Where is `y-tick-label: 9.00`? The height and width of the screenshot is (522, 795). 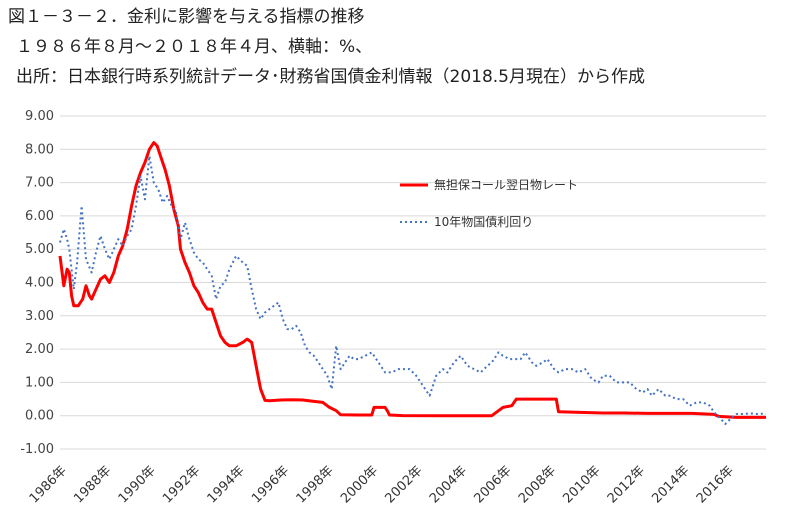
y-tick-label: 9.00 is located at coordinates (39, 116).